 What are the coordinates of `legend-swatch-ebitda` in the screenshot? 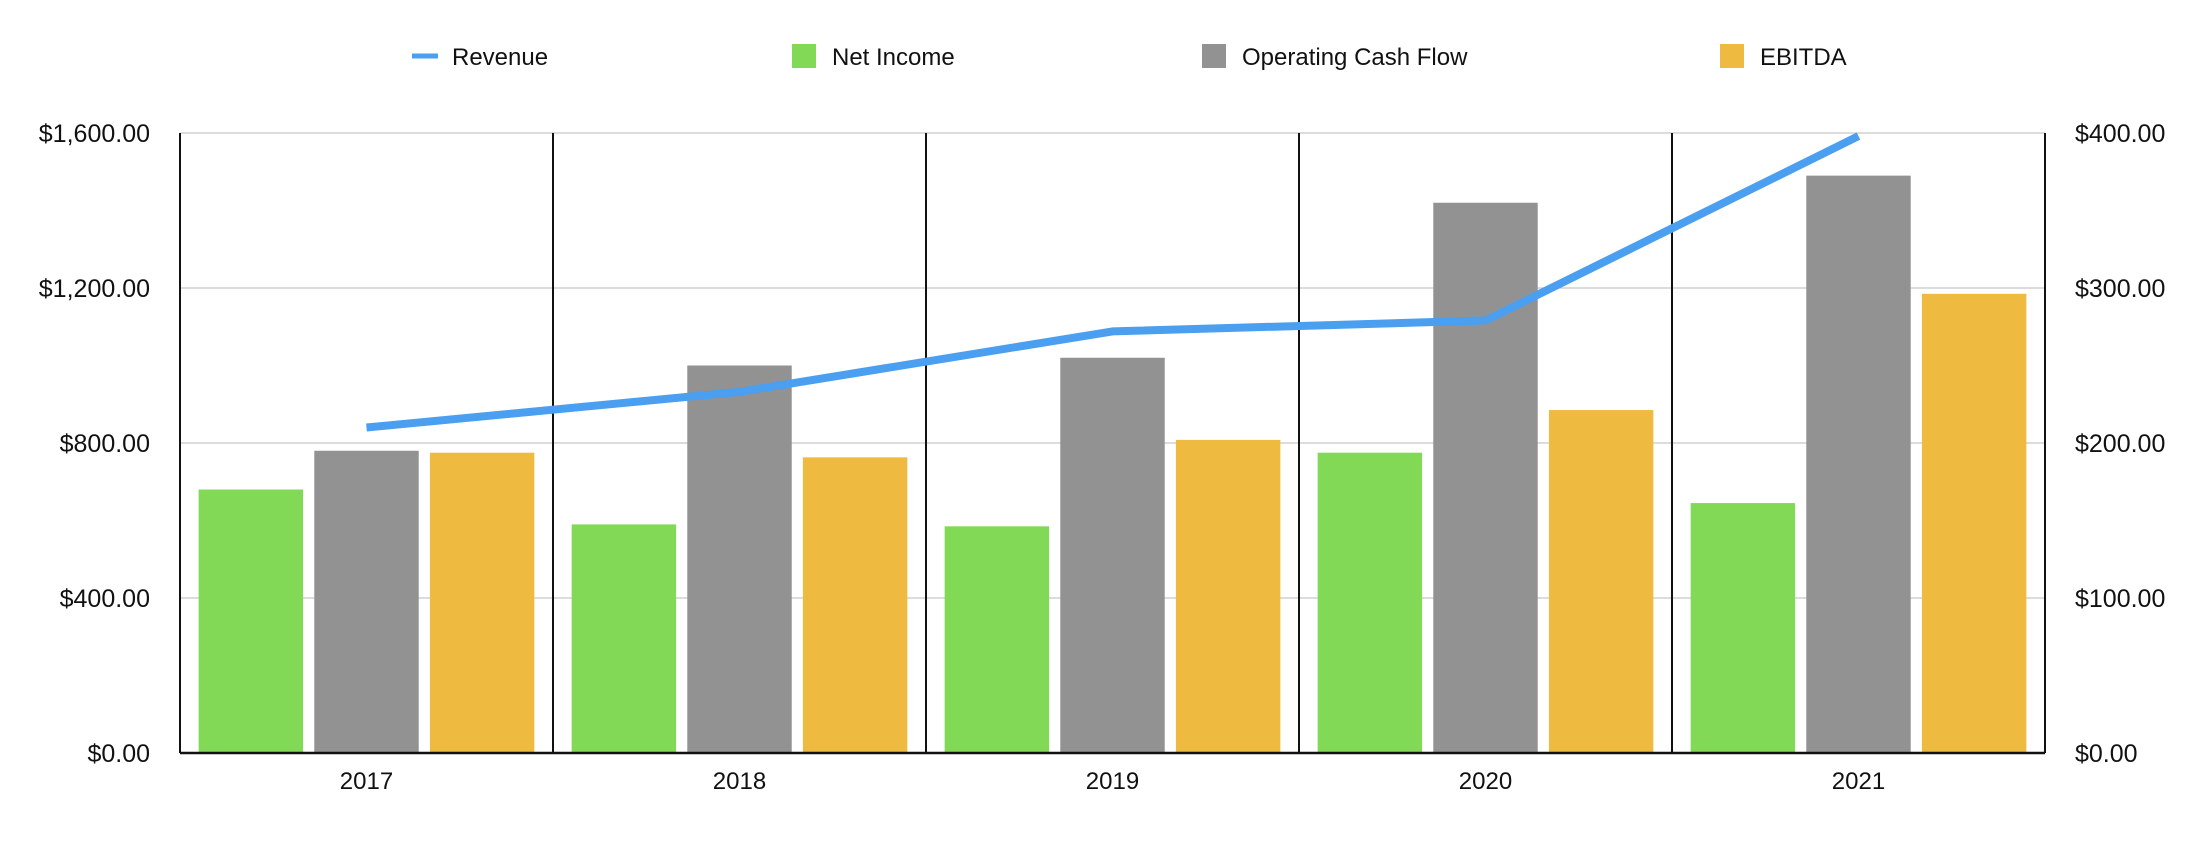 It's located at (1732, 56).